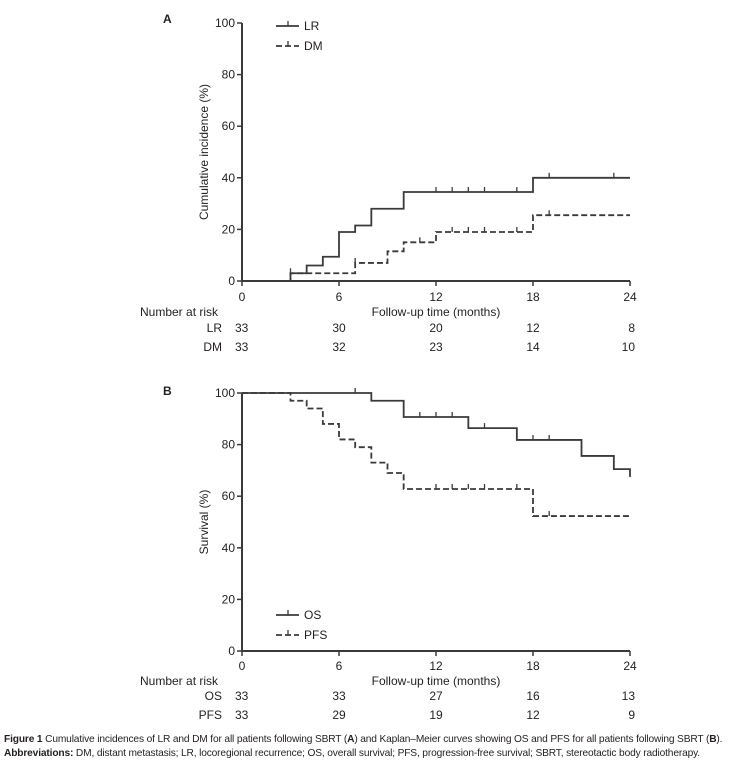  I want to click on risk-value: 13, so click(629, 696).